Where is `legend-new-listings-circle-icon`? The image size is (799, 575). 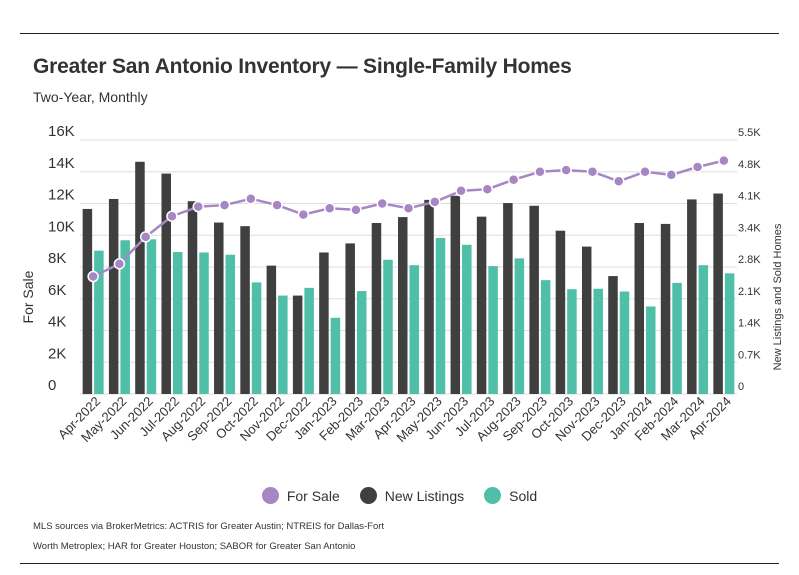 legend-new-listings-circle-icon is located at coordinates (368, 495).